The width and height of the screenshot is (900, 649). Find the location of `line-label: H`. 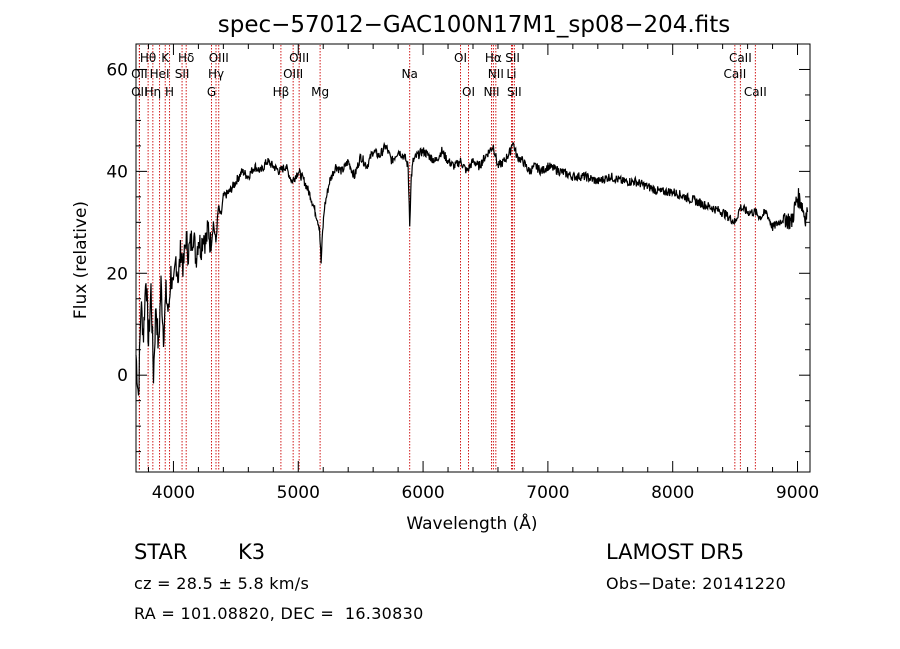

line-label: H is located at coordinates (169, 92).